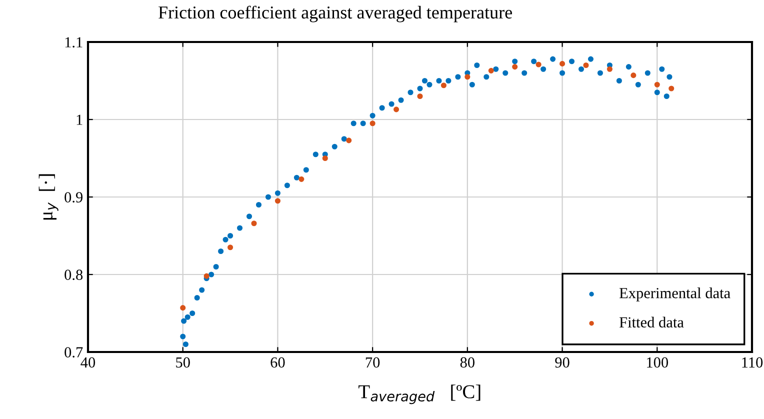 The width and height of the screenshot is (764, 419). What do you see at coordinates (73, 197) in the screenshot?
I see `y-tick-label: 0.9` at bounding box center [73, 197].